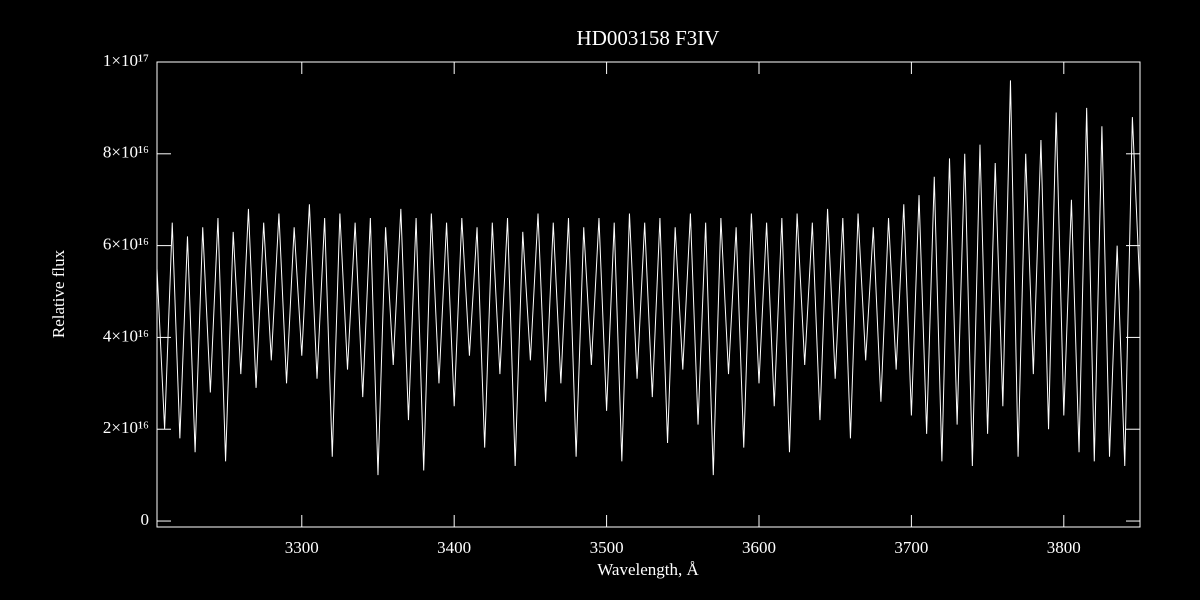 This screenshot has width=1200, height=600. I want to click on y-axis-label: Relative flux, so click(58, 293).